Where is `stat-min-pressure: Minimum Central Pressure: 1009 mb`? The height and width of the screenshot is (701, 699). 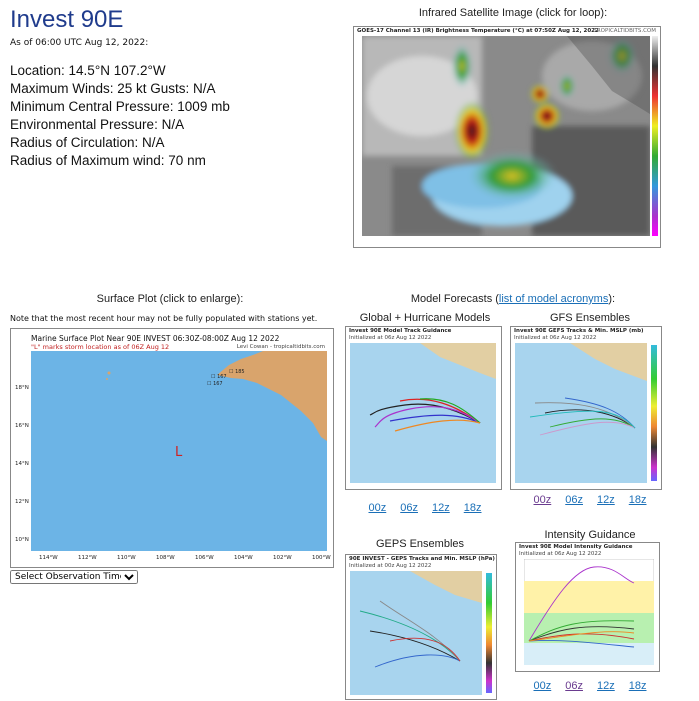 stat-min-pressure: Minimum Central Pressure: 1009 mb is located at coordinates (120, 106).